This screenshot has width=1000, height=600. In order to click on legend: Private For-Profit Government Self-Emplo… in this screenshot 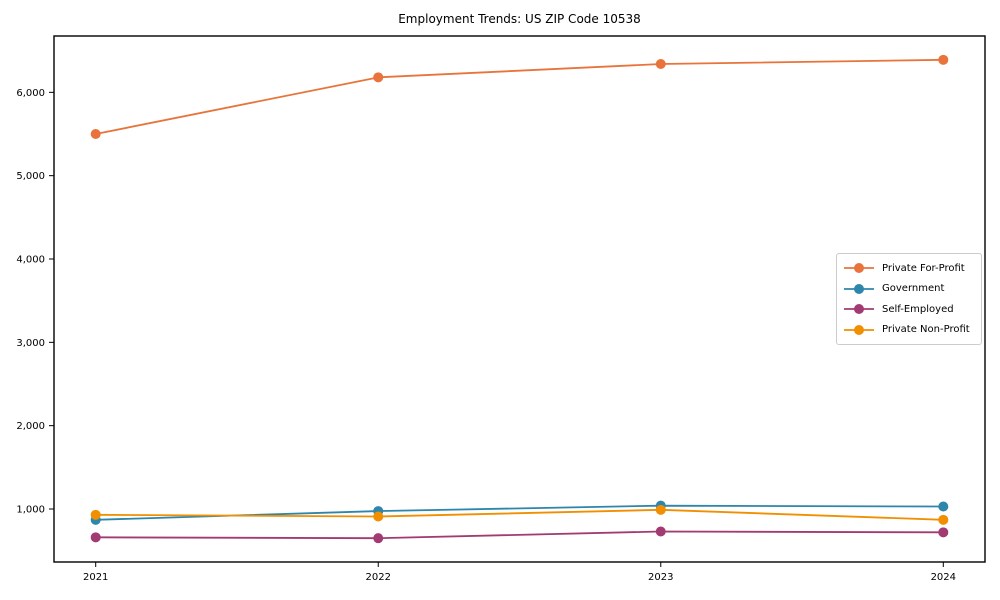, I will do `click(909, 299)`.